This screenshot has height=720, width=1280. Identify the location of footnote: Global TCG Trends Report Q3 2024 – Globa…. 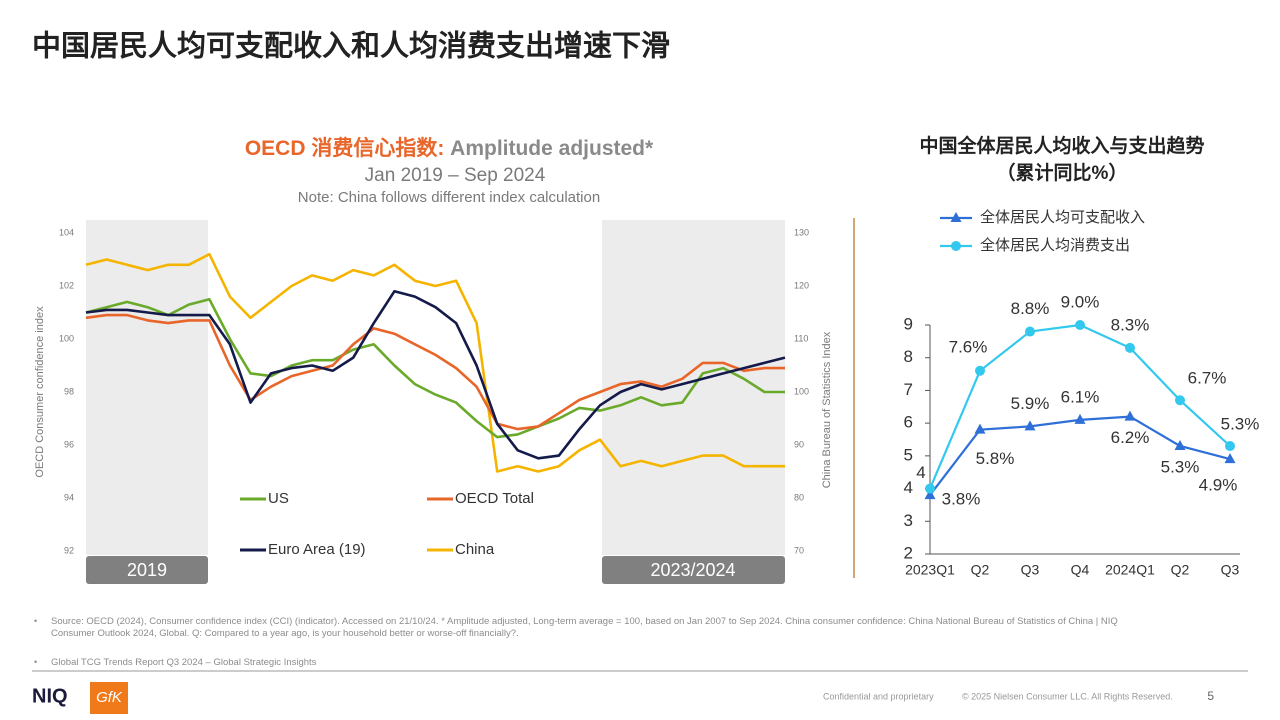
(184, 662).